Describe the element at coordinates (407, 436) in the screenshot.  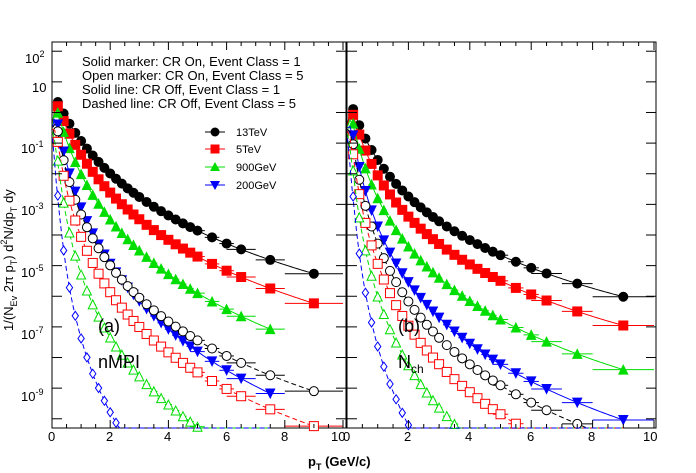
I see `x-tick-label: 2` at that location.